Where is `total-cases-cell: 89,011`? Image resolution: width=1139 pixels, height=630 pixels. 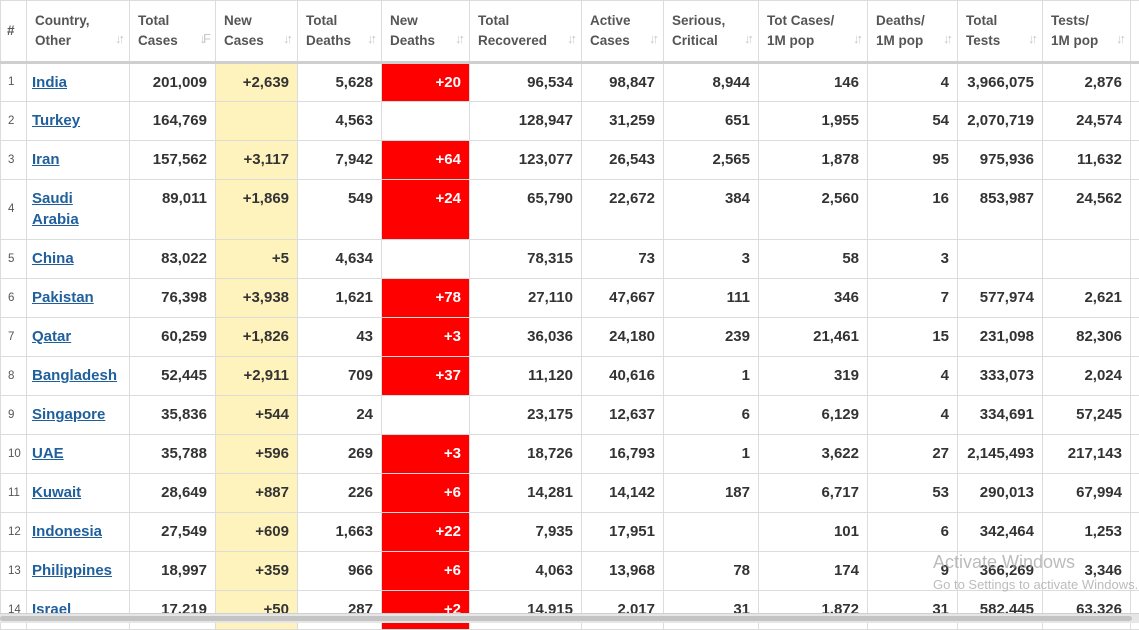
total-cases-cell: 89,011 is located at coordinates (173, 210).